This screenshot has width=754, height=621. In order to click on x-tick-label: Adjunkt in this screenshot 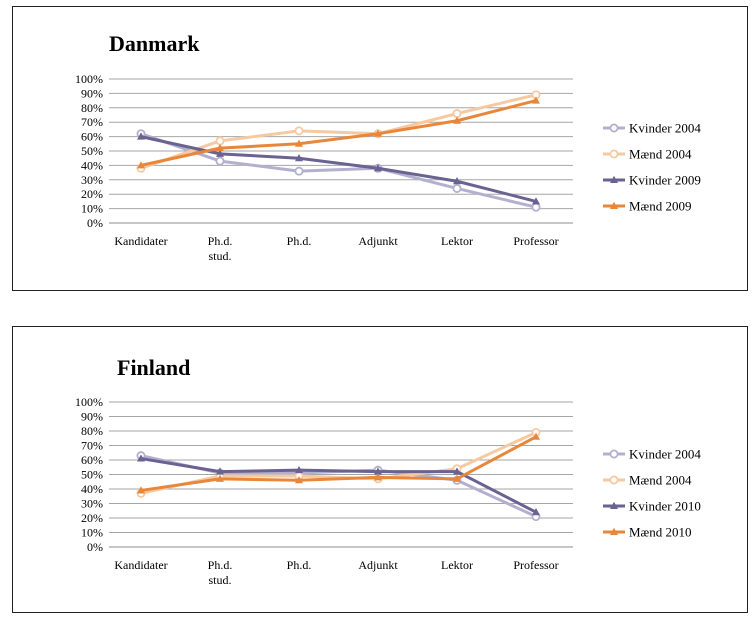, I will do `click(378, 241)`.